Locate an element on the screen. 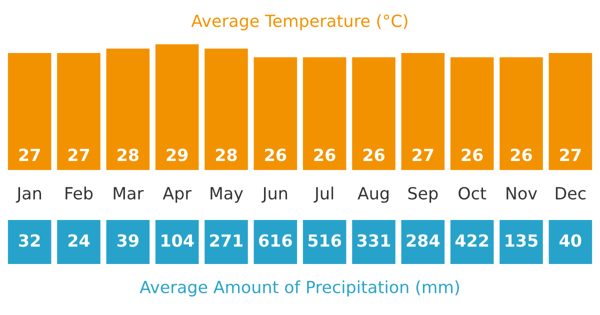  x-tick-label: Dec is located at coordinates (571, 193).